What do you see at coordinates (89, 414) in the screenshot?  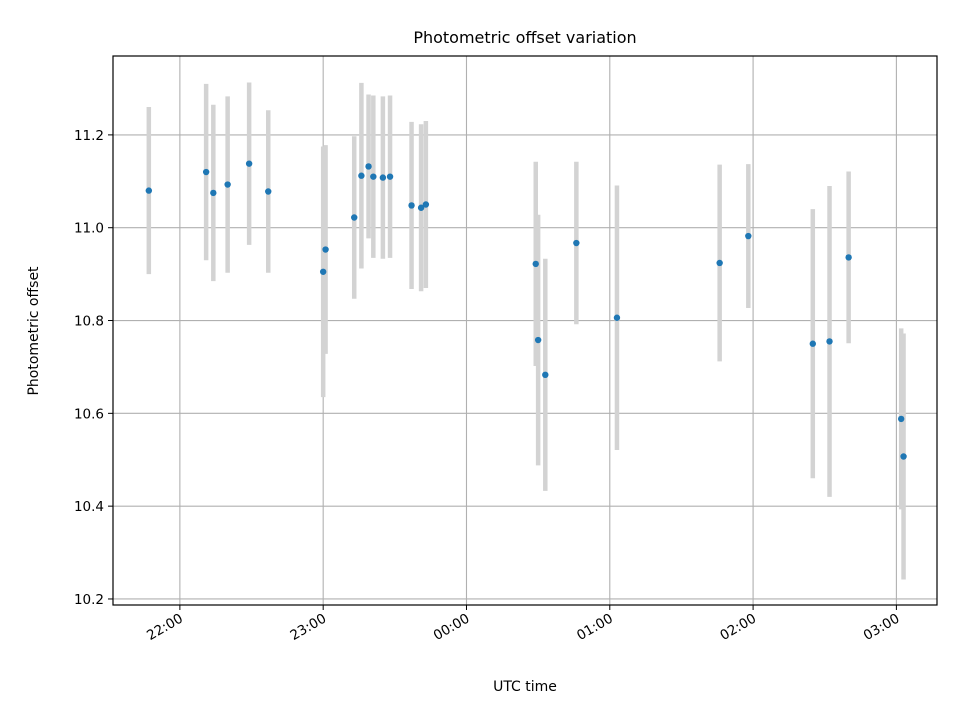 I see `y-tick-label: 10.6` at bounding box center [89, 414].